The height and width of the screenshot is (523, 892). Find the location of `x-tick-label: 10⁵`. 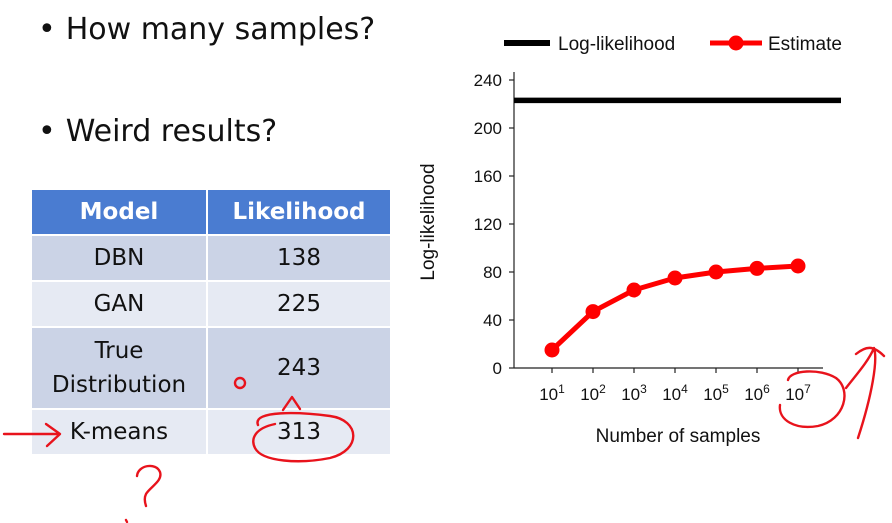

x-tick-label: 10⁵ is located at coordinates (716, 393).